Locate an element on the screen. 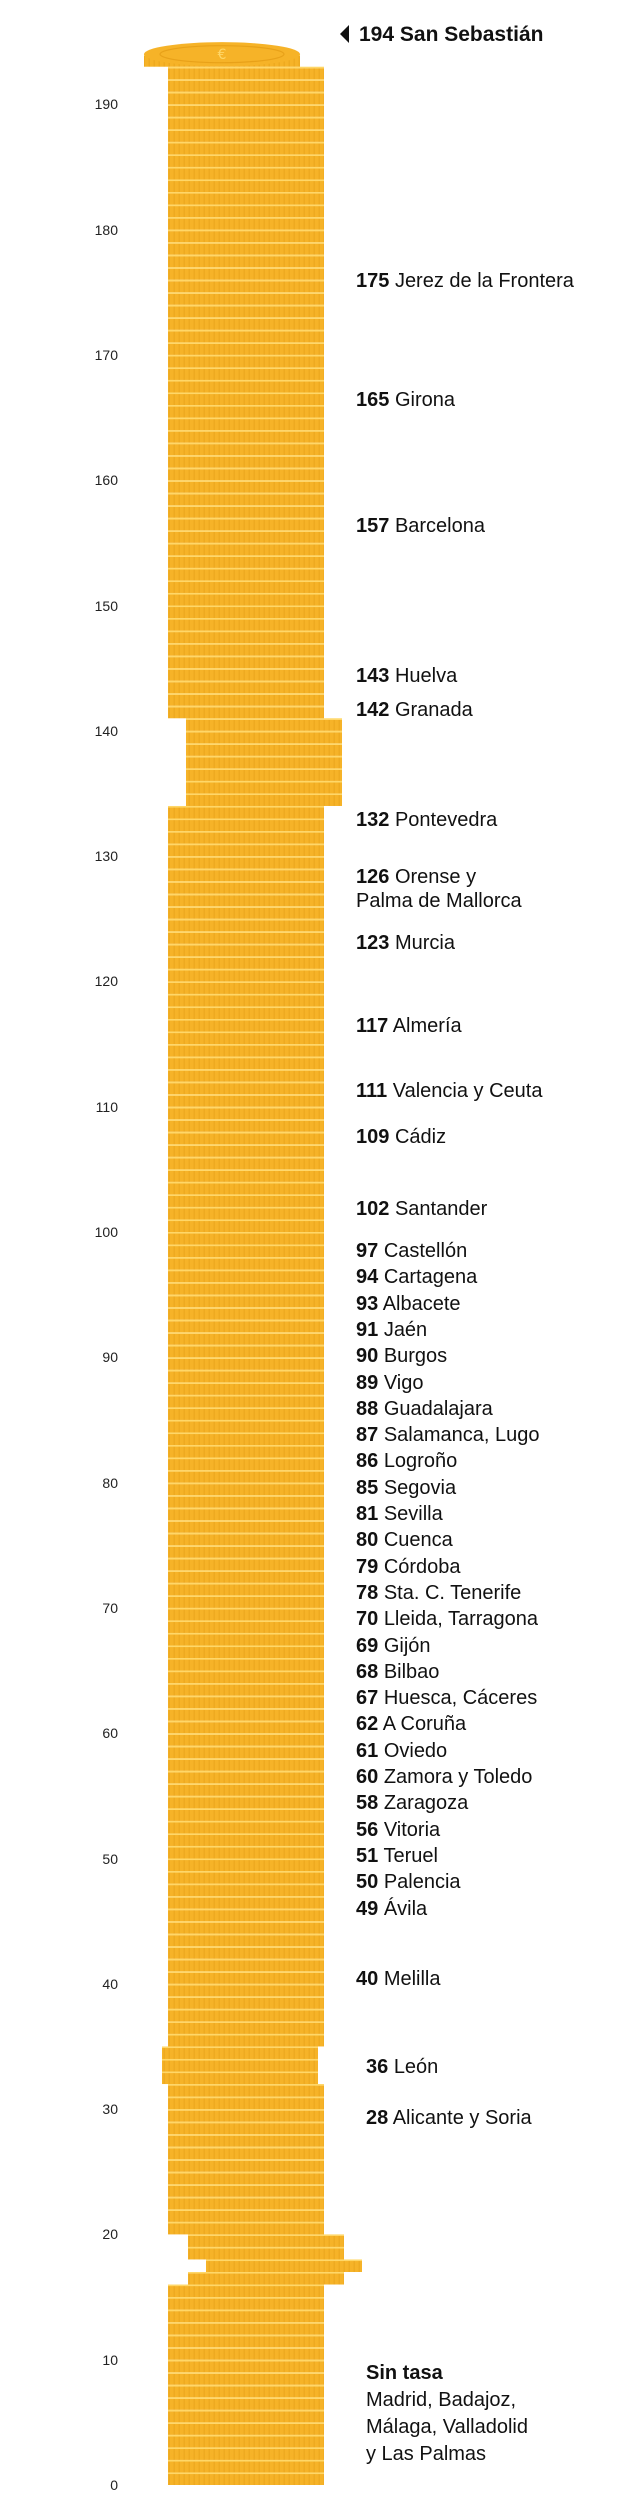  rate-value: 69 is located at coordinates (367, 1645).